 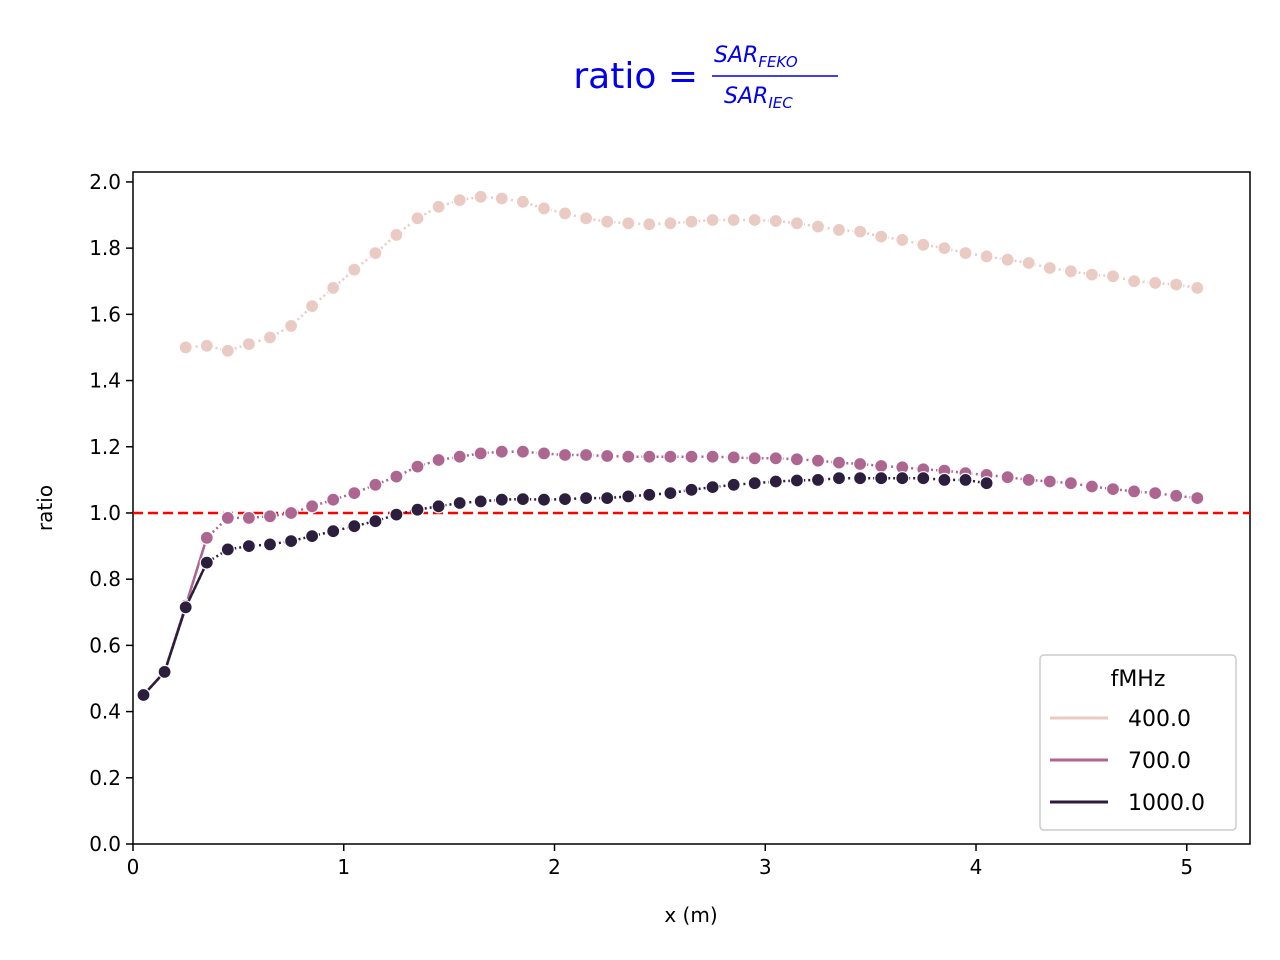 What do you see at coordinates (105, 447) in the screenshot?
I see `y-tick-label: 1.2` at bounding box center [105, 447].